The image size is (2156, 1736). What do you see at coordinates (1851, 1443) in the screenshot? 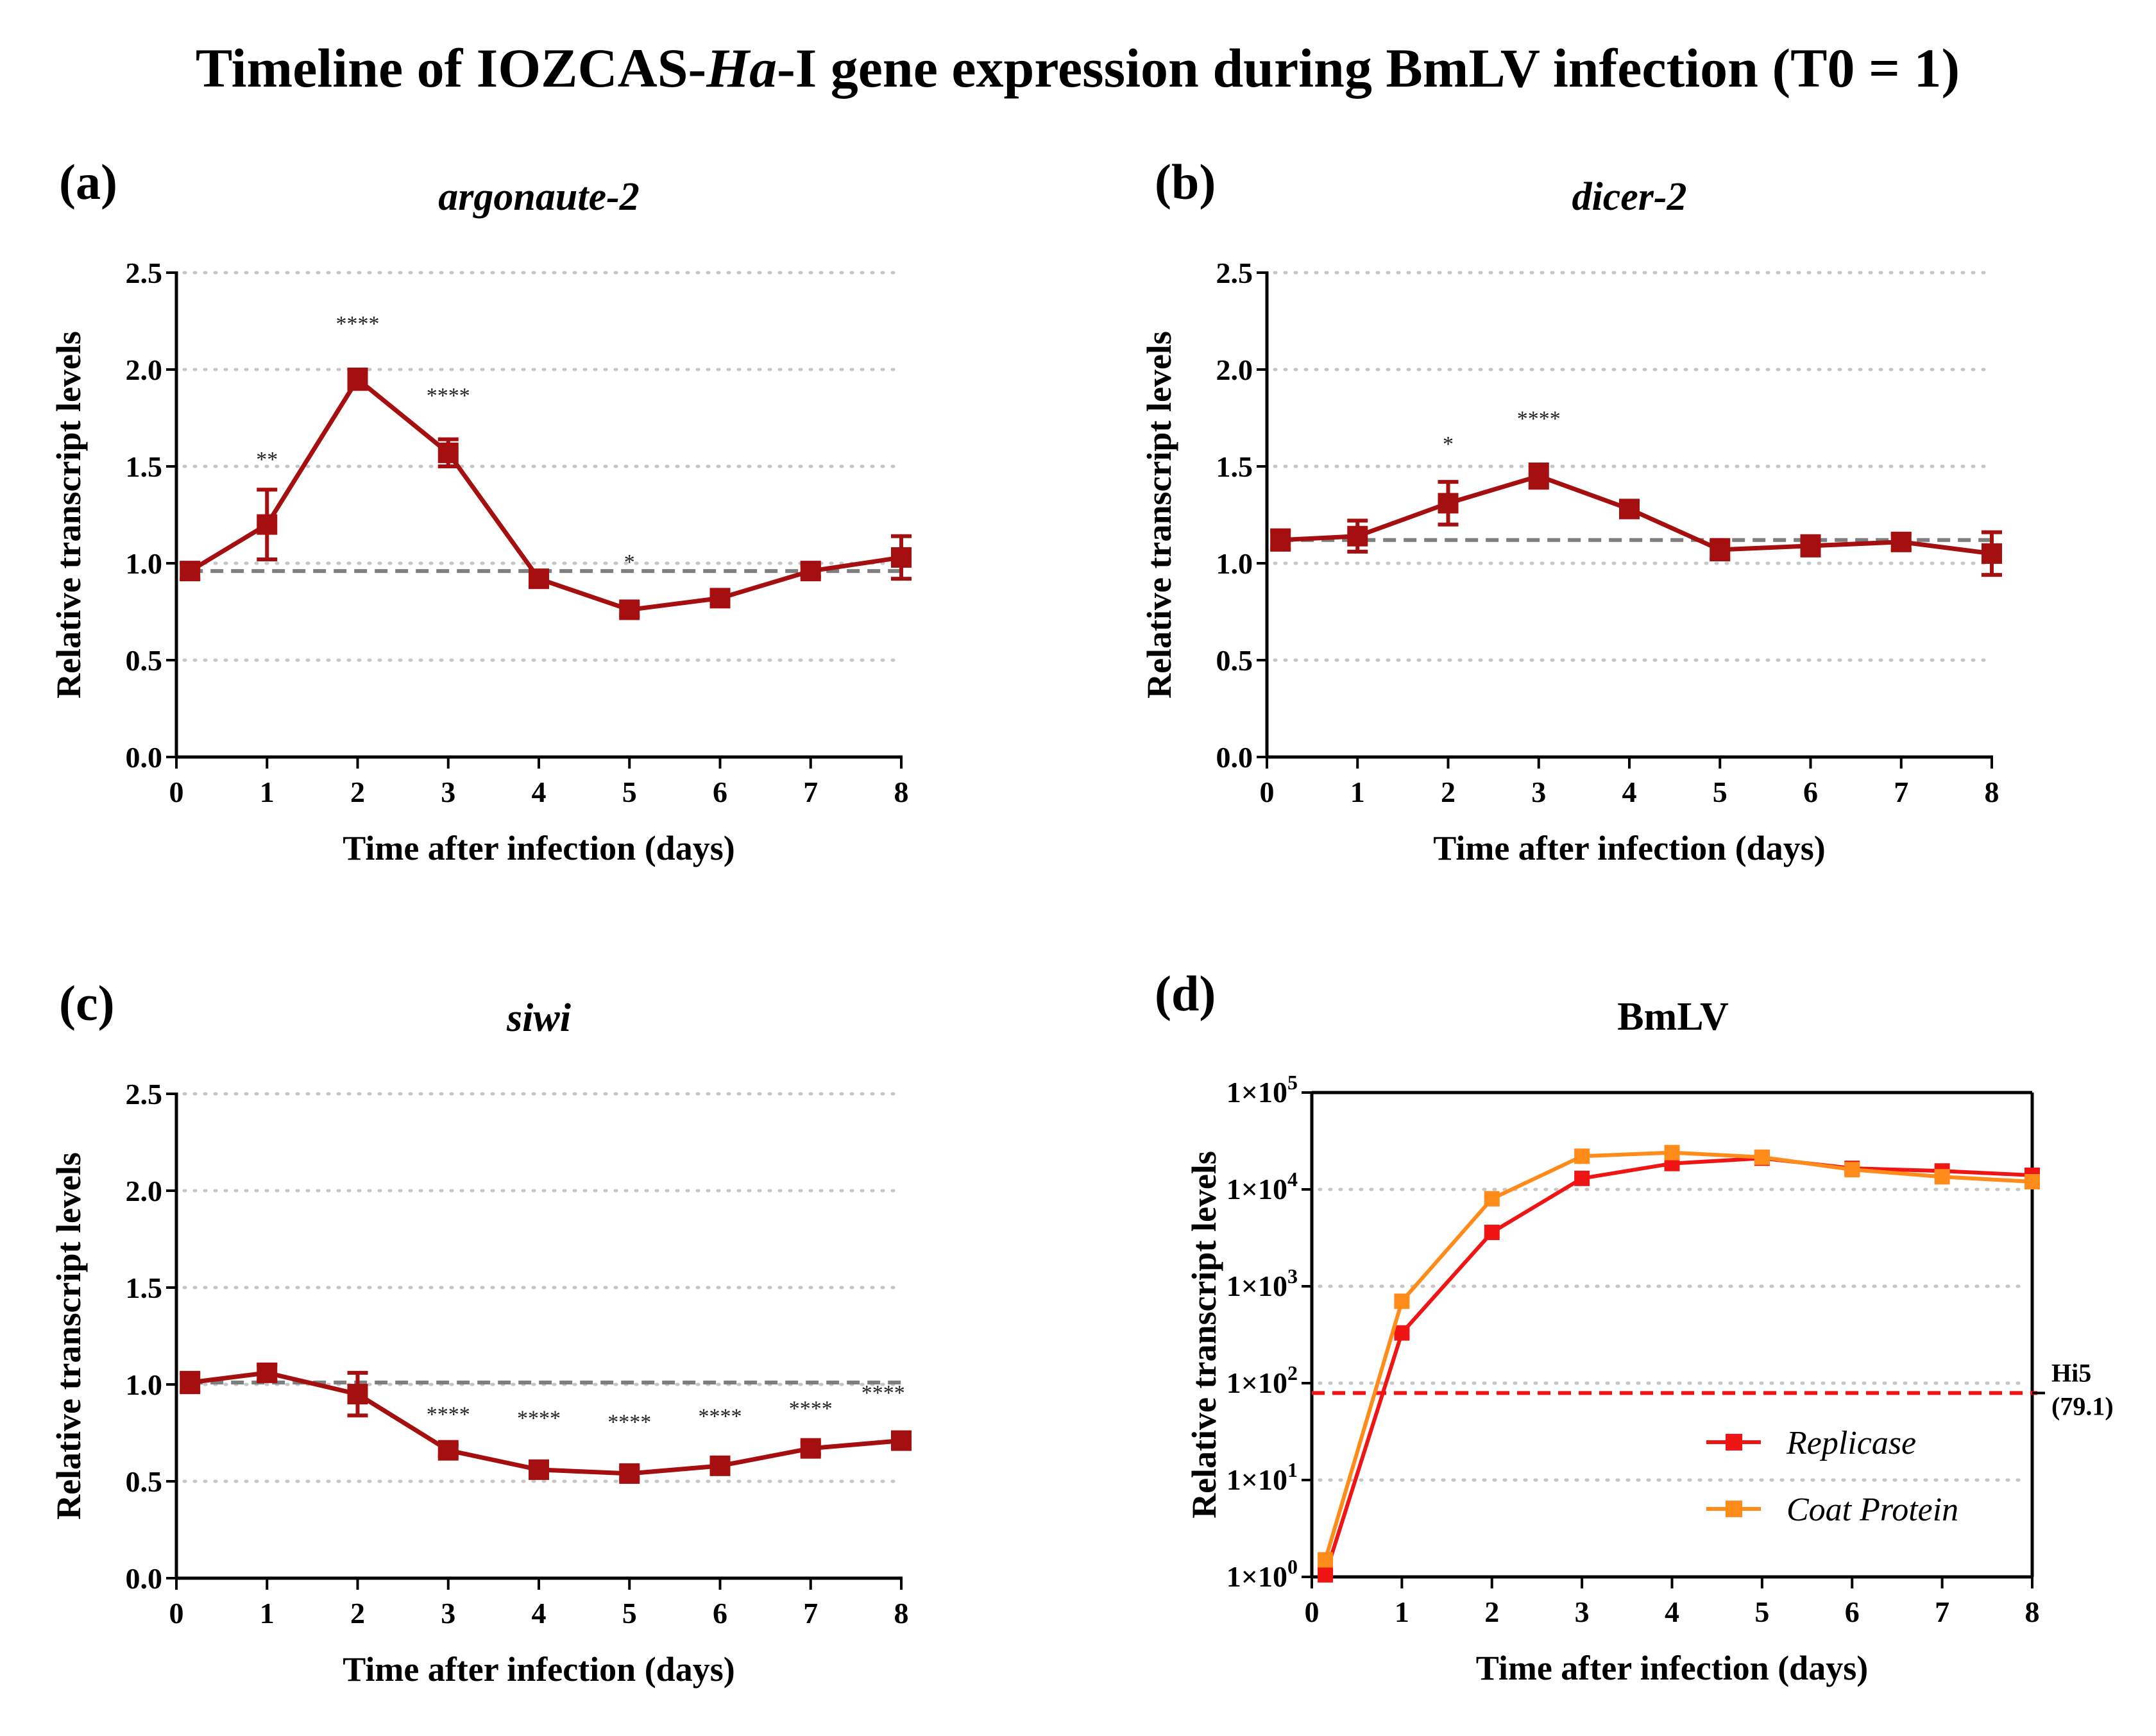
I see `legend-label: Replicase` at bounding box center [1851, 1443].